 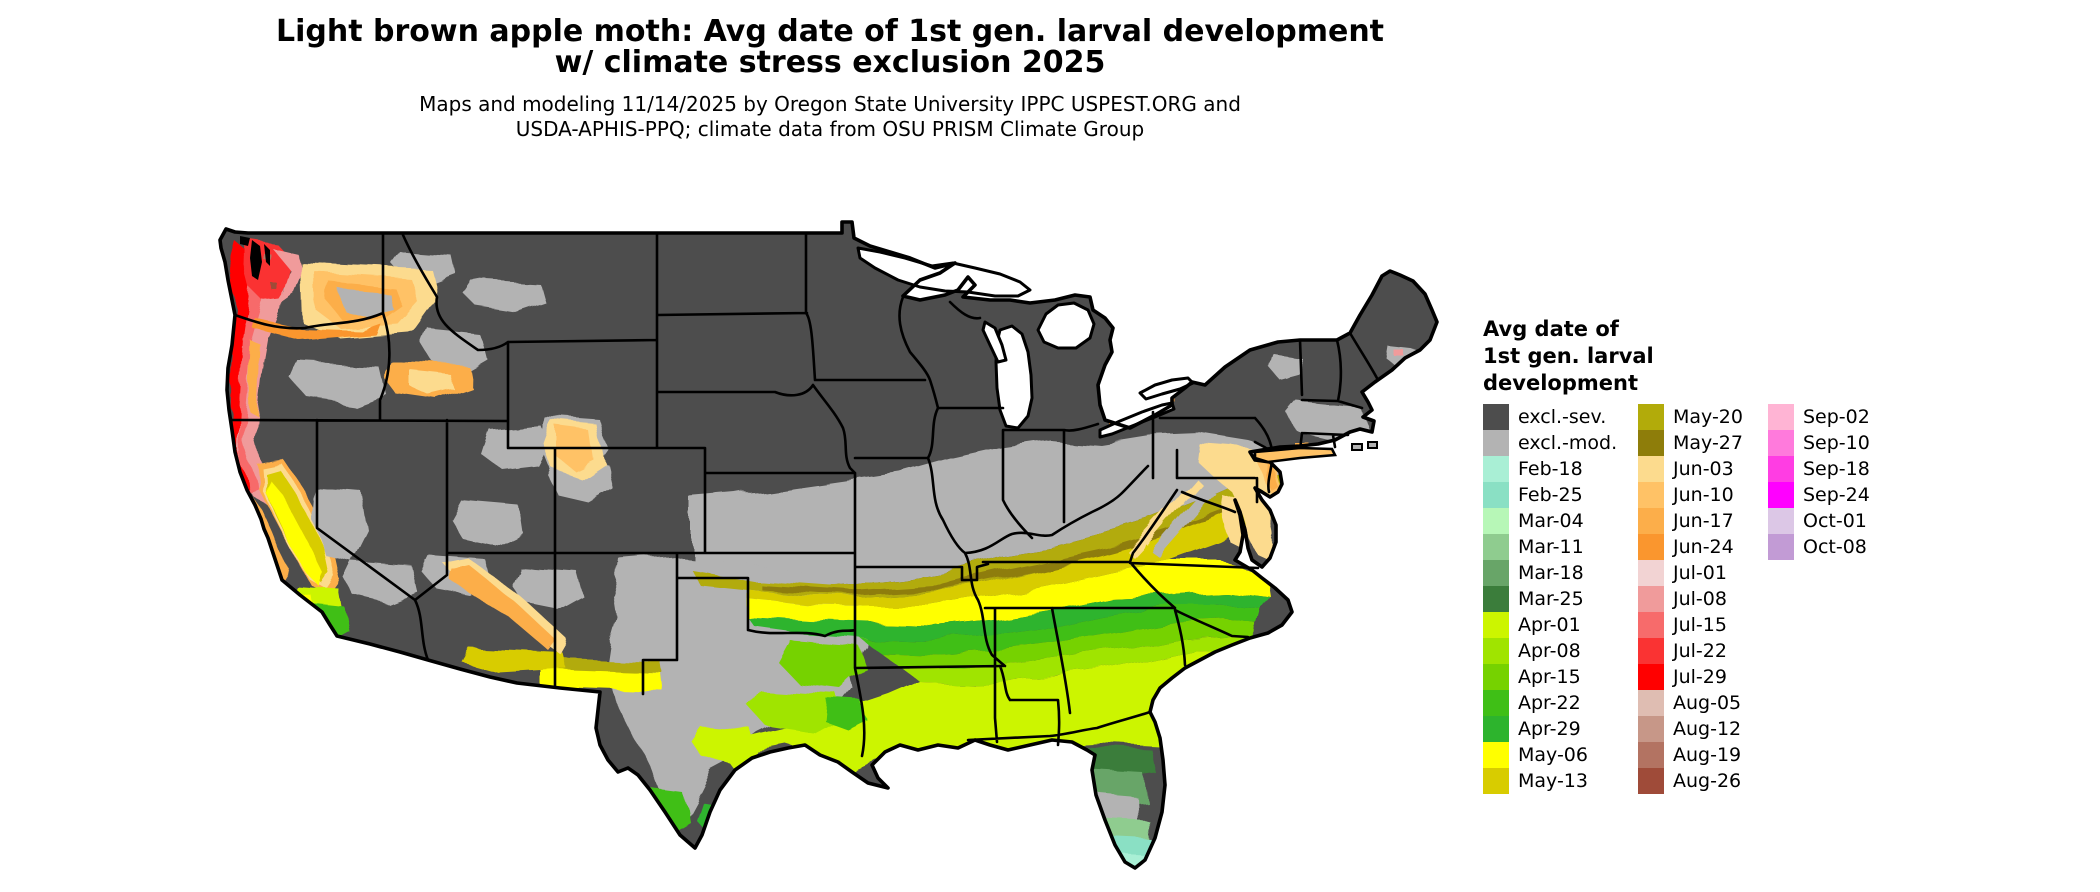 I want to click on legend-label: Feb-25, so click(x=1550, y=495).